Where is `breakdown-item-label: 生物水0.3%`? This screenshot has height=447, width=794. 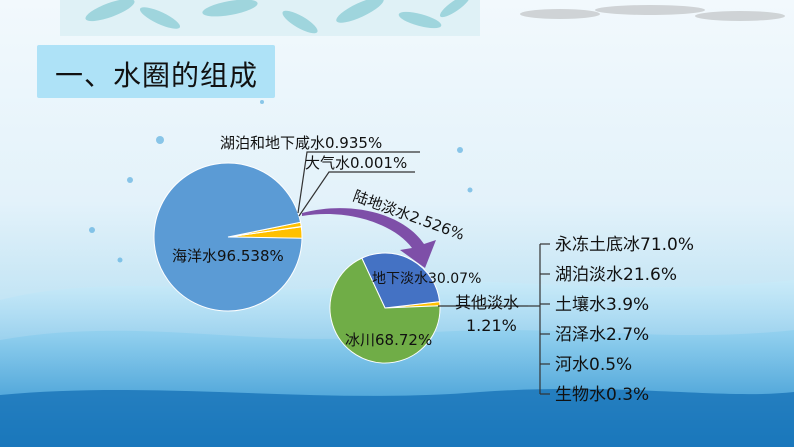 breakdown-item-label: 生物水0.3% is located at coordinates (602, 395).